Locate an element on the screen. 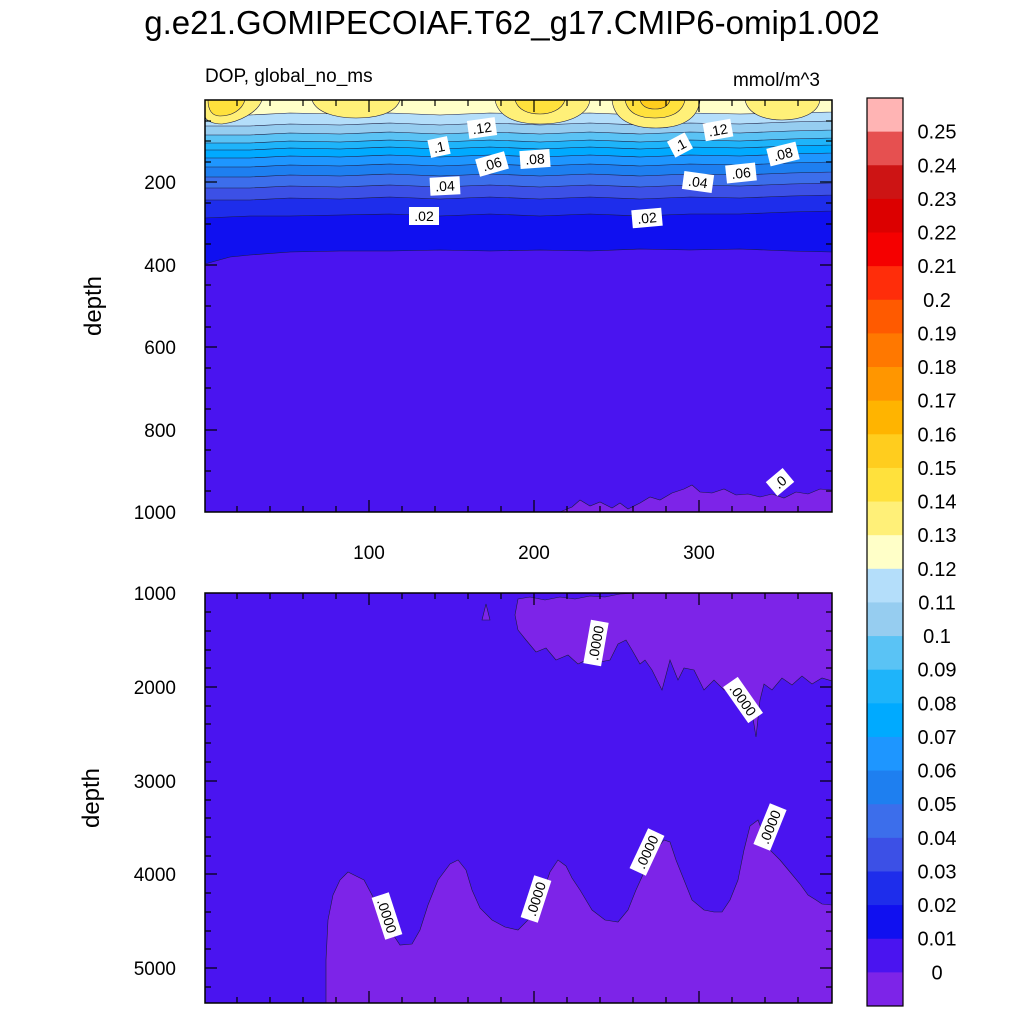 The image size is (1024, 1024). colorbar-label: 0.2 is located at coordinates (937, 301).